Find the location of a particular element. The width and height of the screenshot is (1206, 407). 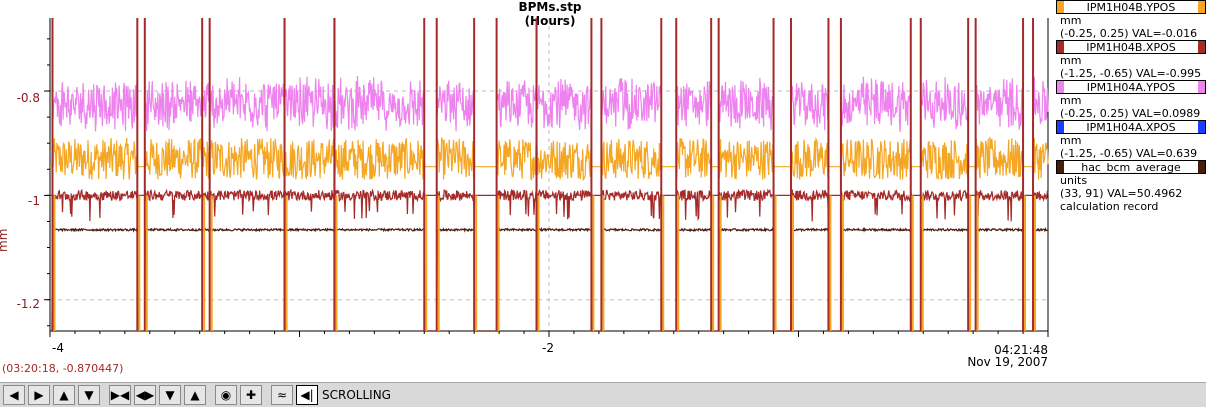

zoom-out-x-icon: ◀▶ is located at coordinates (145, 395).